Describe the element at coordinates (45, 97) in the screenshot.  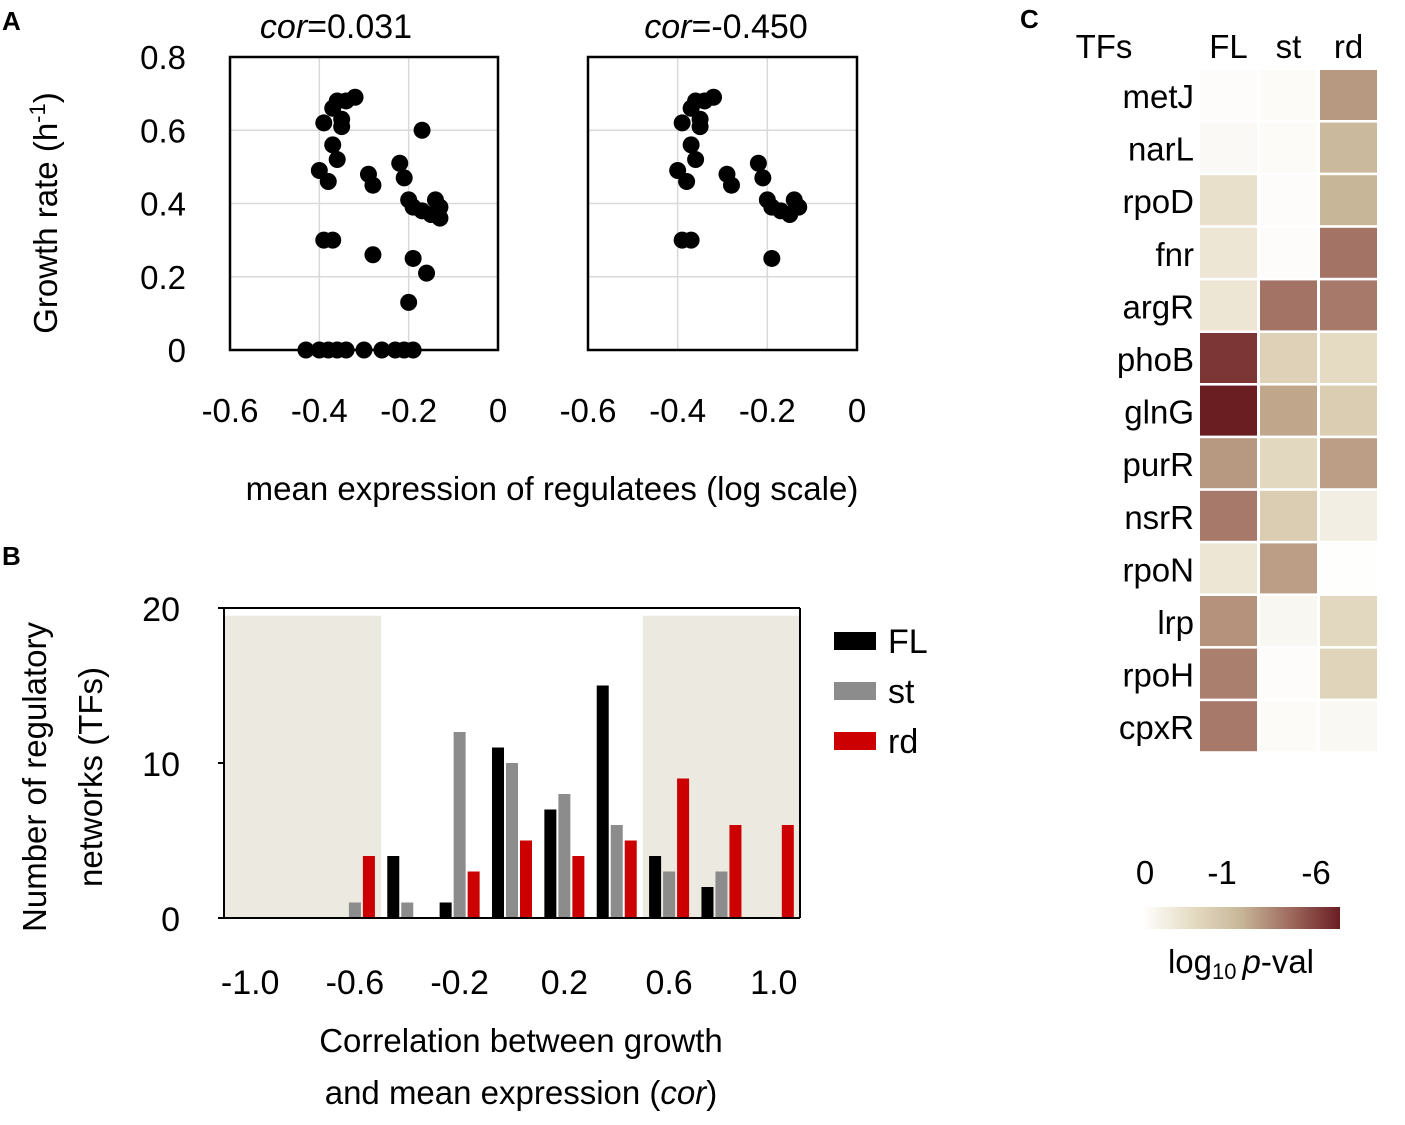
I see `ylabel-close: )` at that location.